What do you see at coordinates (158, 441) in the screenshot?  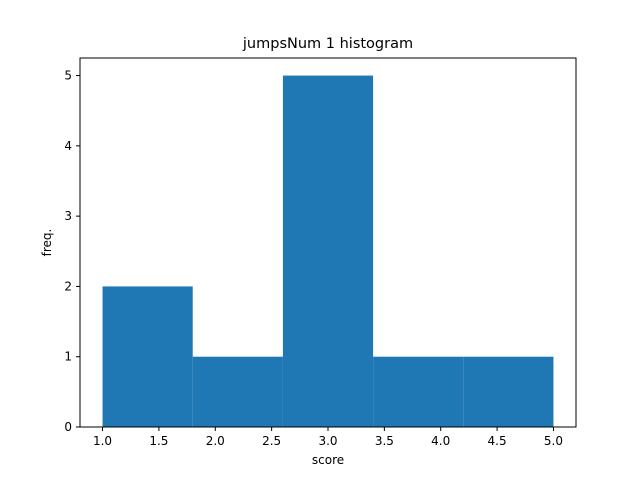 I see `x-tick-label: 1.5` at bounding box center [158, 441].